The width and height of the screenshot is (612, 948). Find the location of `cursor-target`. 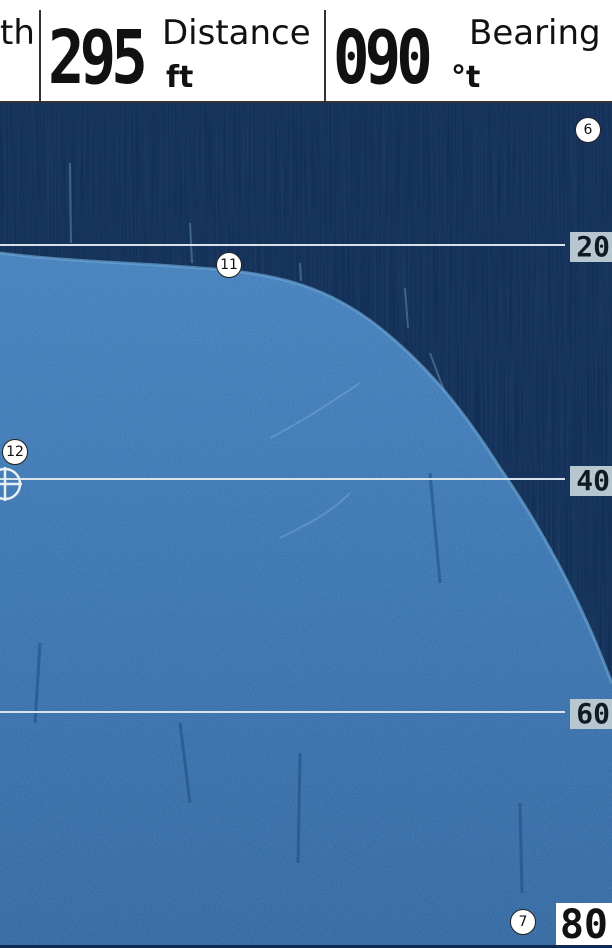

cursor-target is located at coordinates (11, 484).